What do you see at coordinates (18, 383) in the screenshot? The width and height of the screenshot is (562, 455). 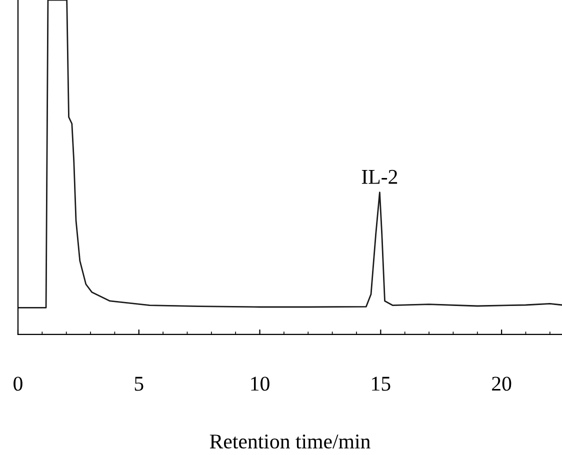 I see `x-tick-label: 0` at bounding box center [18, 383].